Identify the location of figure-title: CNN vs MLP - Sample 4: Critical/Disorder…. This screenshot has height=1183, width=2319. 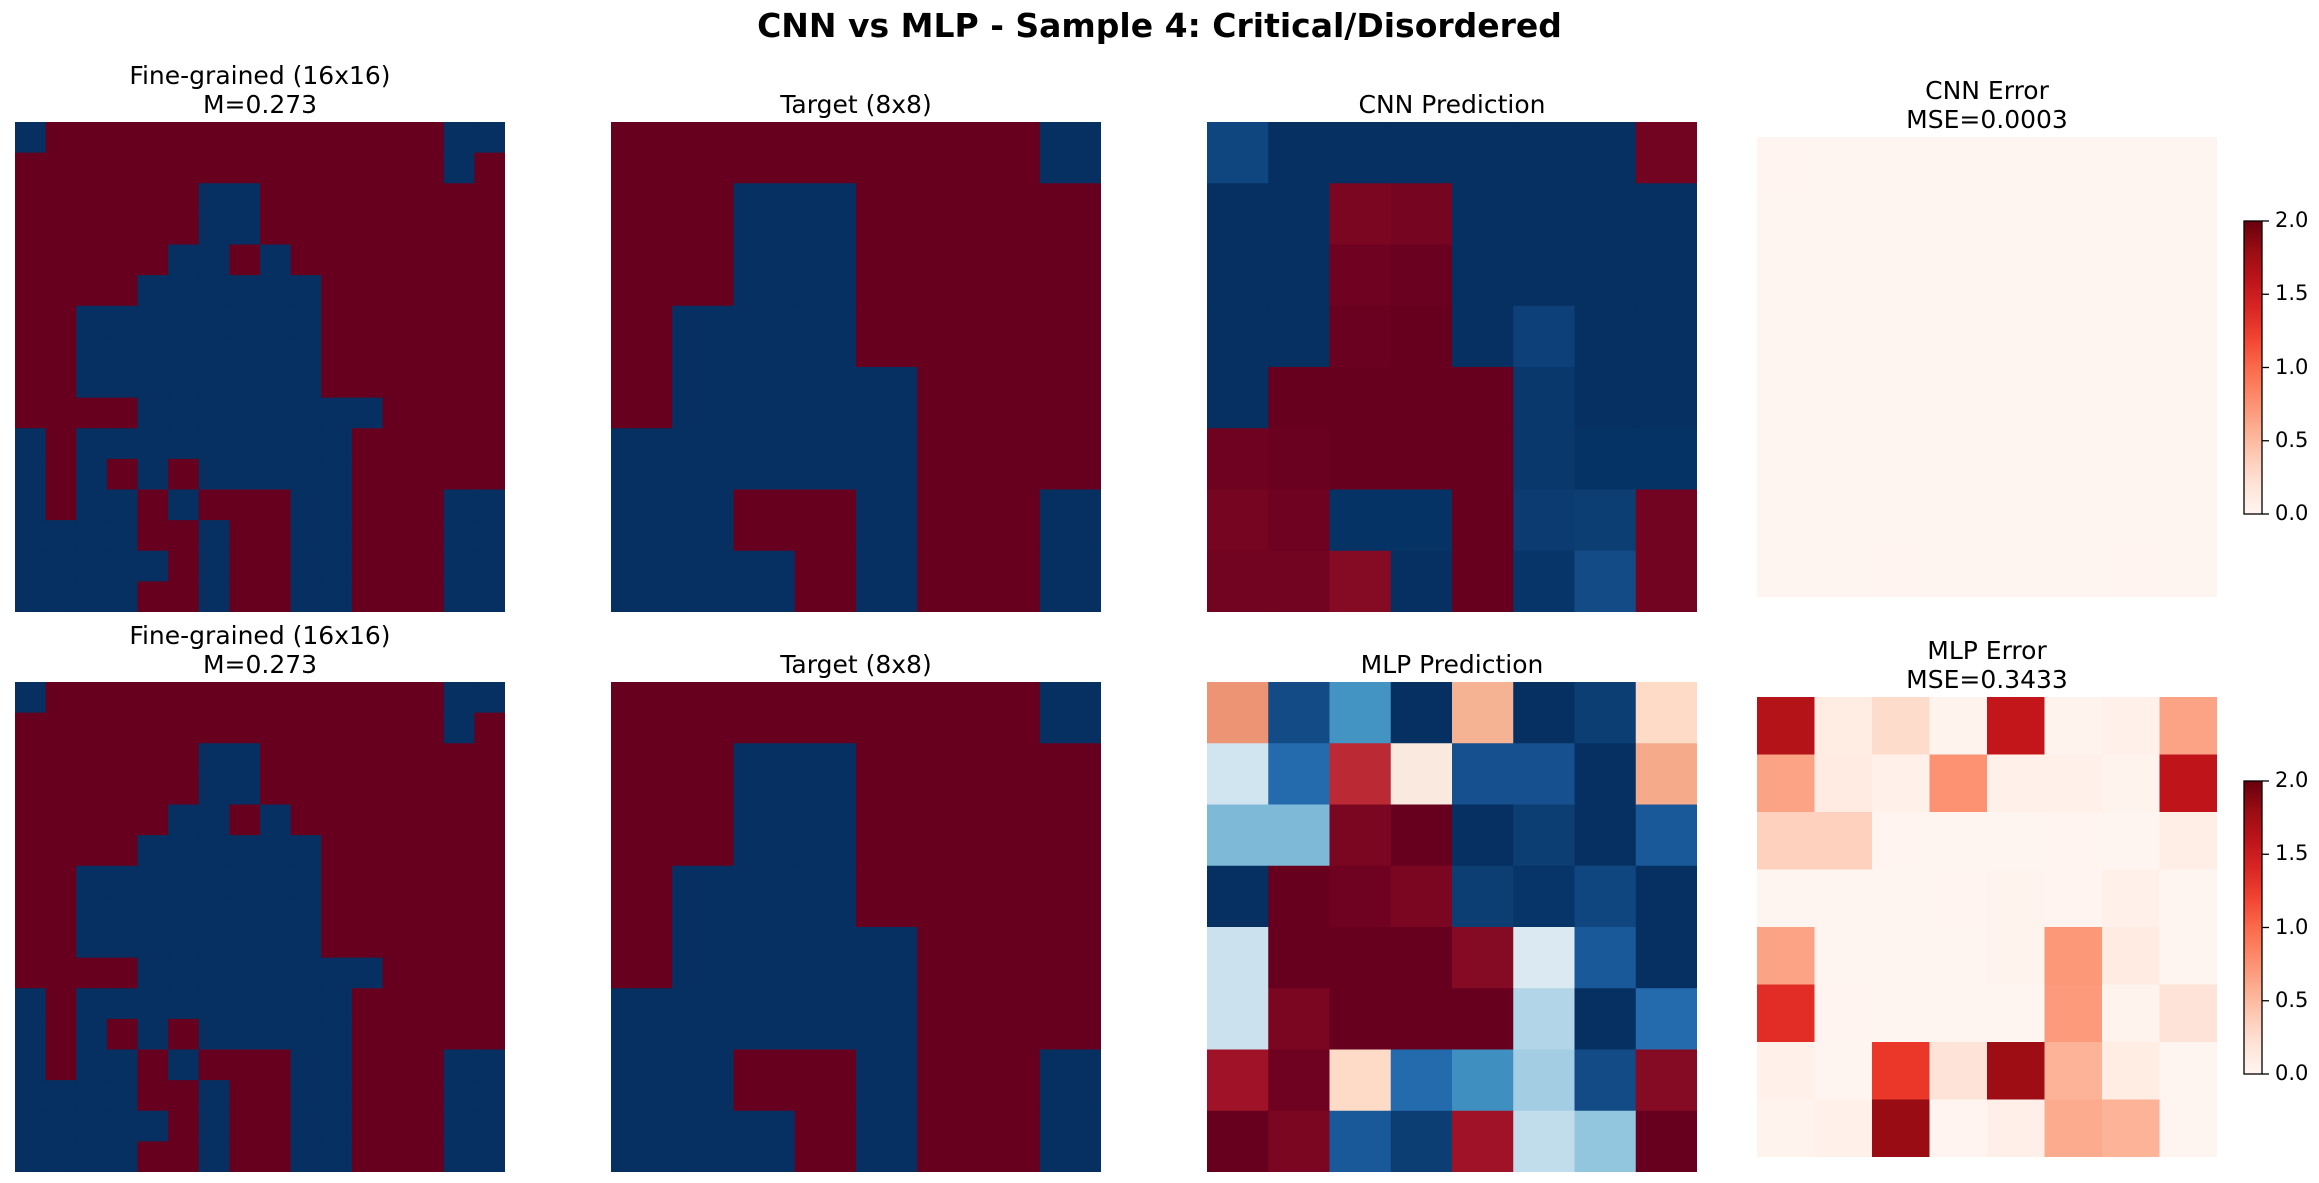
(1159, 25).